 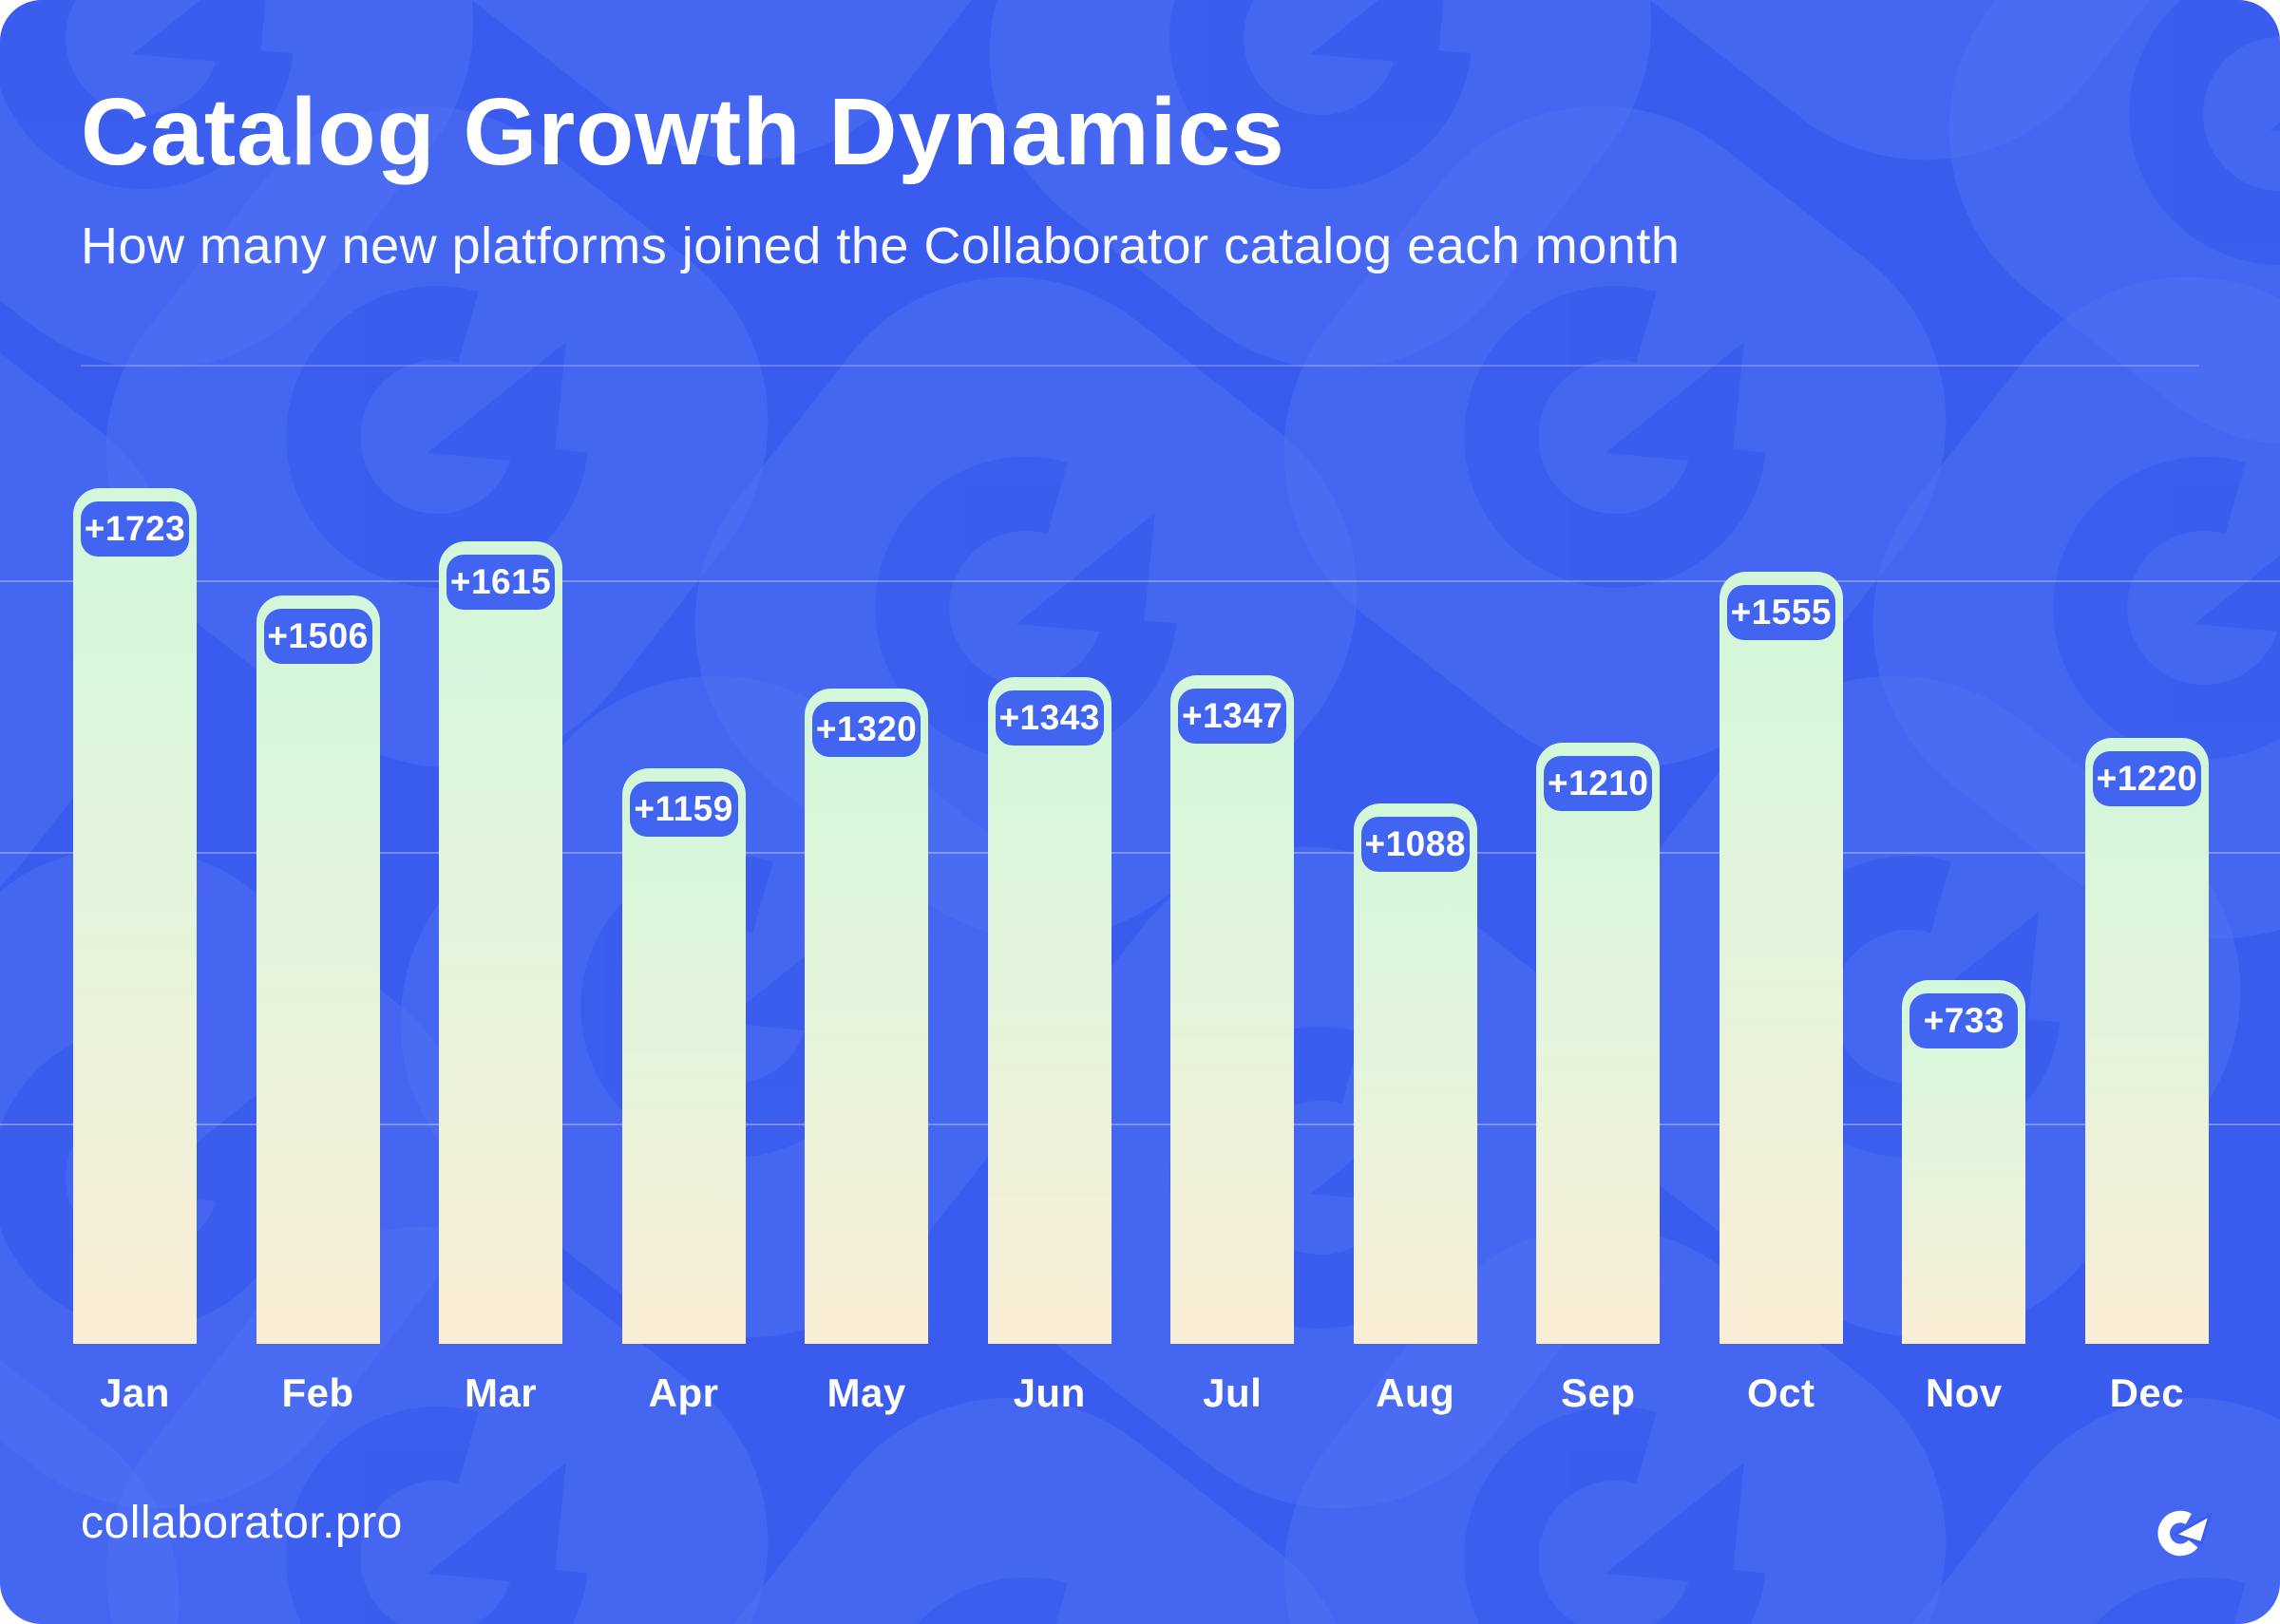 I want to click on bar-dec: +1220, so click(x=2146, y=1041).